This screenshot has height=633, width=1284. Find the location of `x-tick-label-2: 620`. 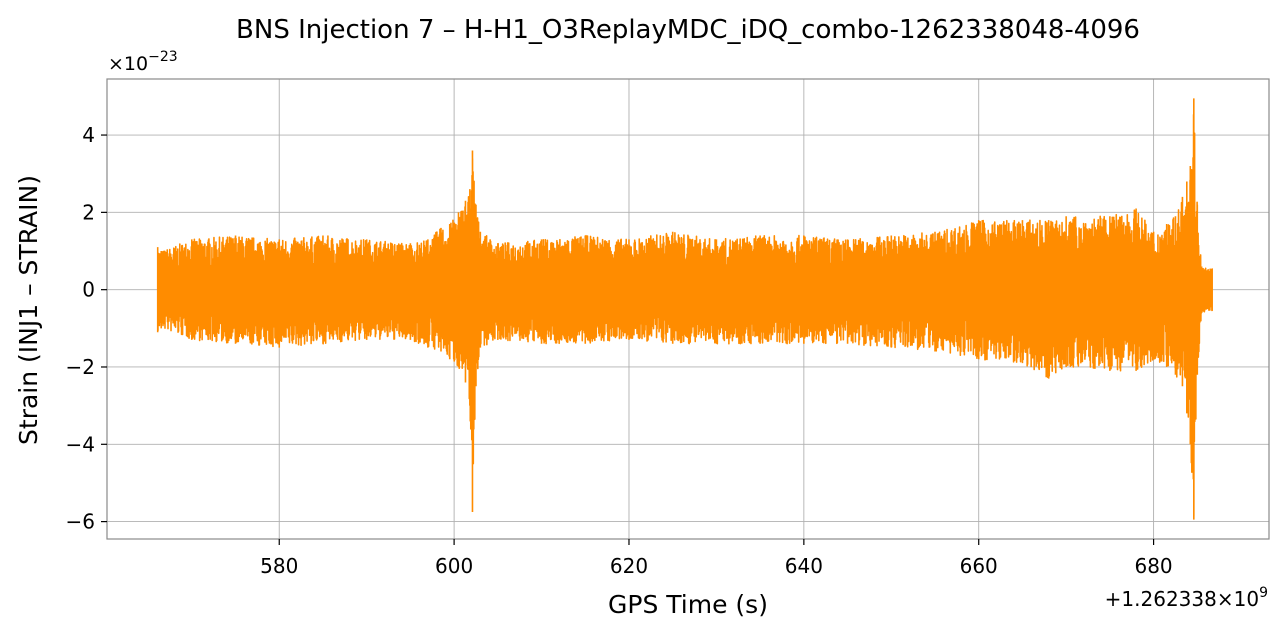

x-tick-label-2: 620 is located at coordinates (629, 566).